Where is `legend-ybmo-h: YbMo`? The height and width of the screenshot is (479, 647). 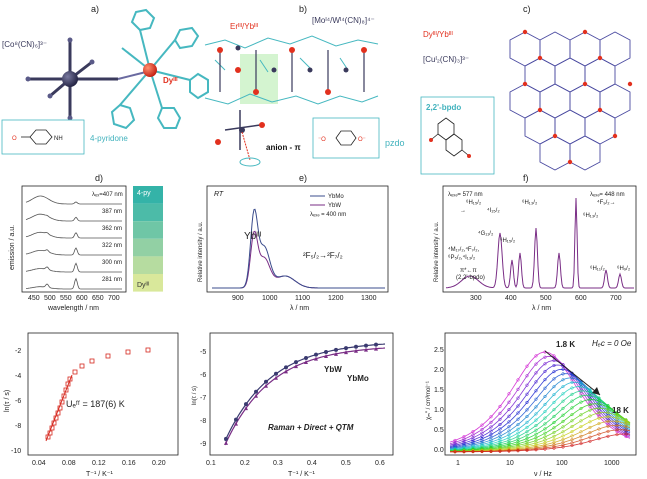
legend-ybmo-h: YbMo is located at coordinates (358, 378).